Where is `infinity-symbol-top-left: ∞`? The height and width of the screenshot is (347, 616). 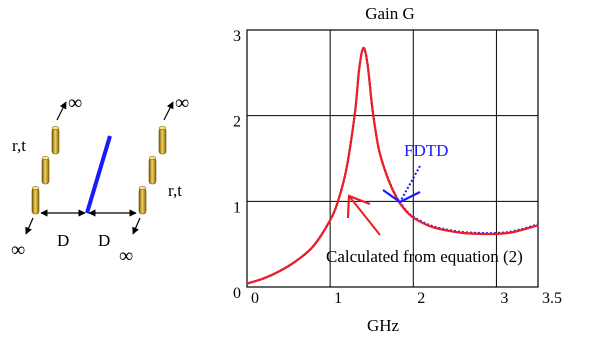 infinity-symbol-top-left: ∞ is located at coordinates (75, 103).